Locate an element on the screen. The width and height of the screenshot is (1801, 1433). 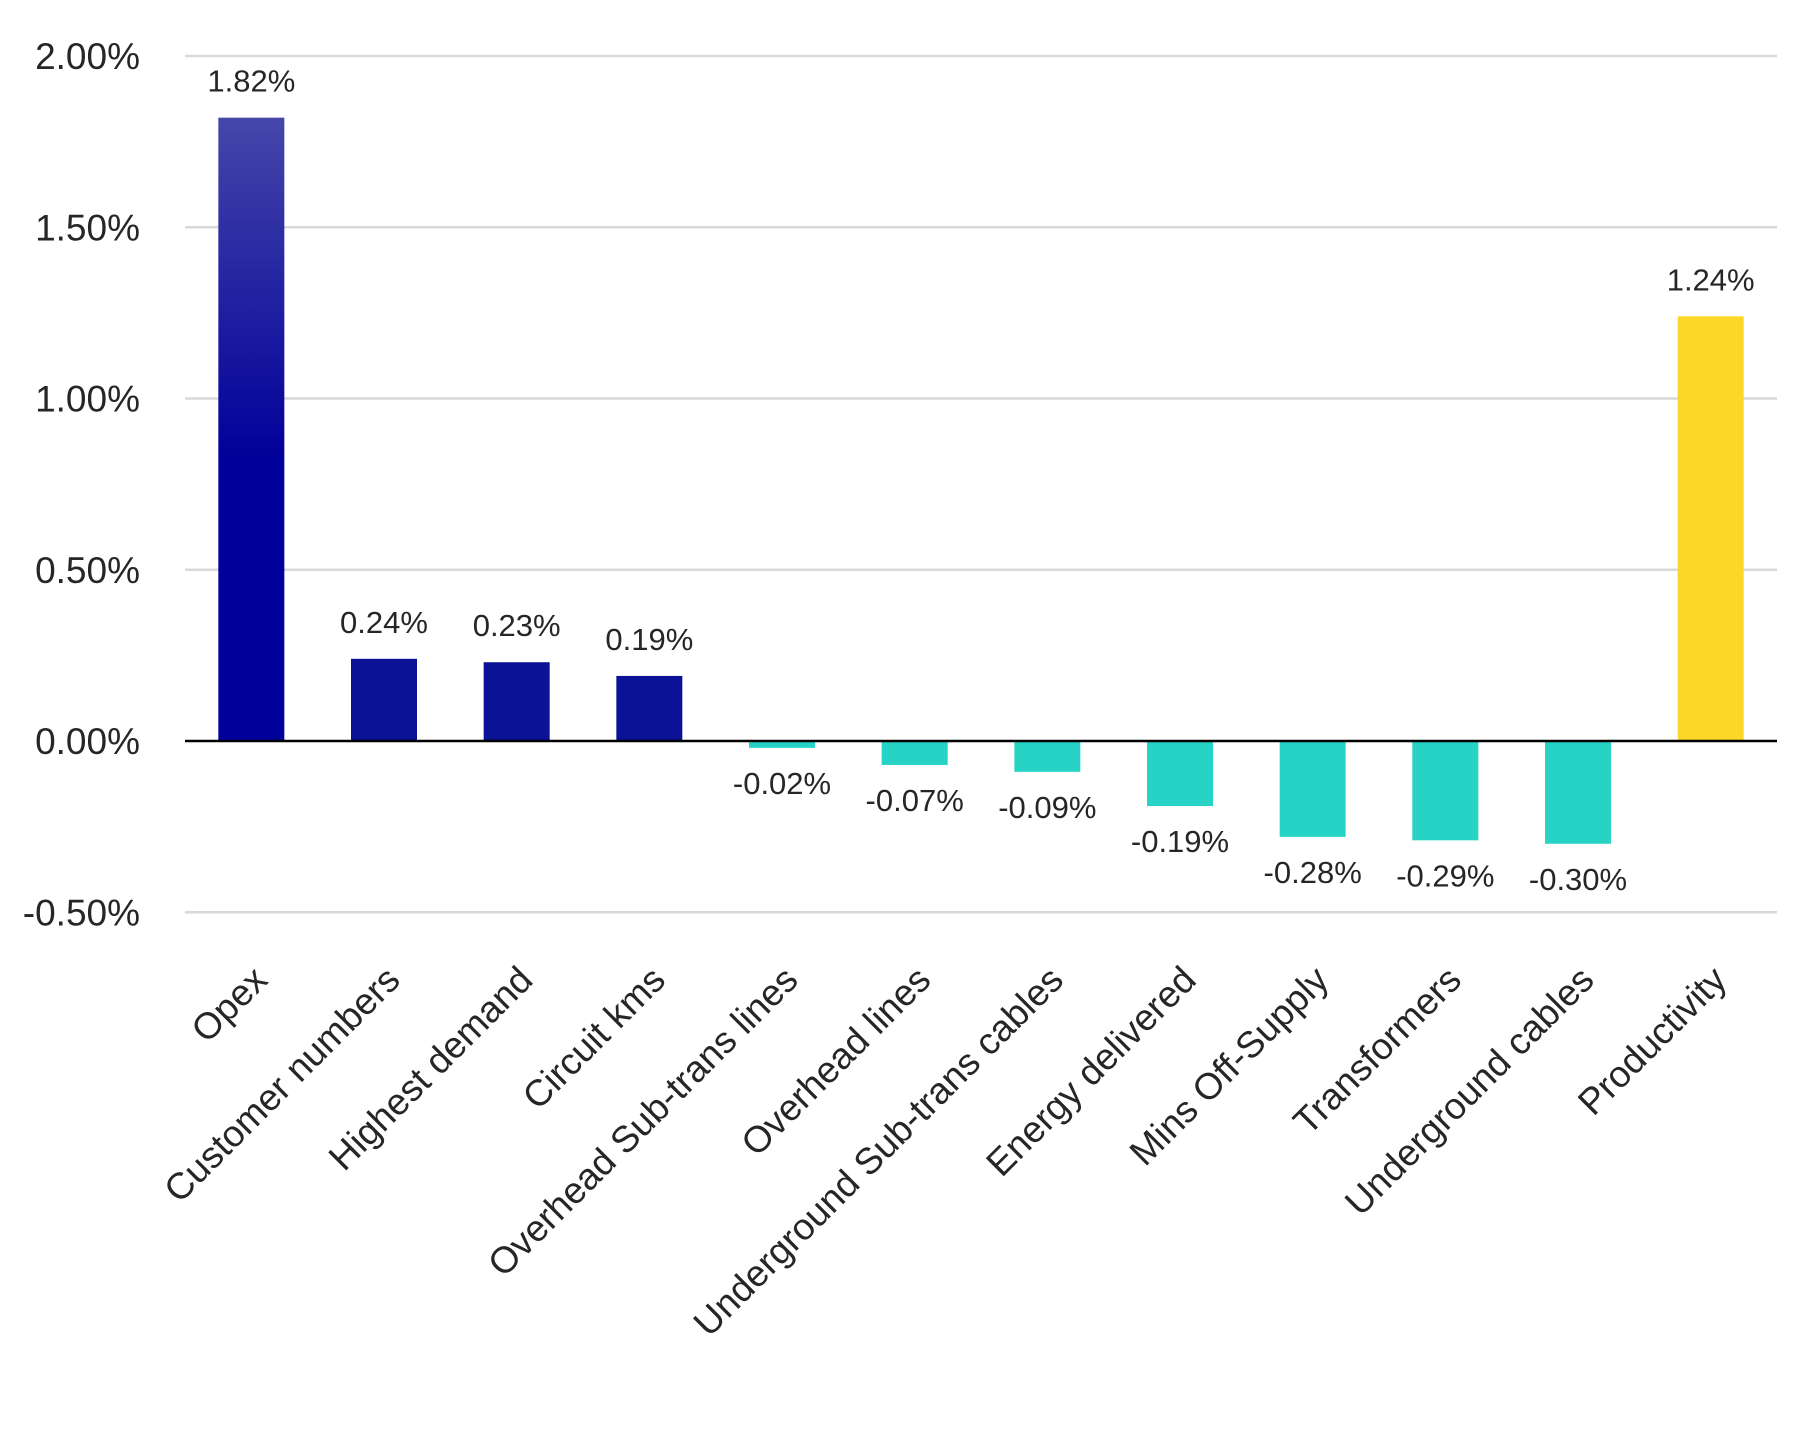
bar-circuit-kms is located at coordinates (649, 708).